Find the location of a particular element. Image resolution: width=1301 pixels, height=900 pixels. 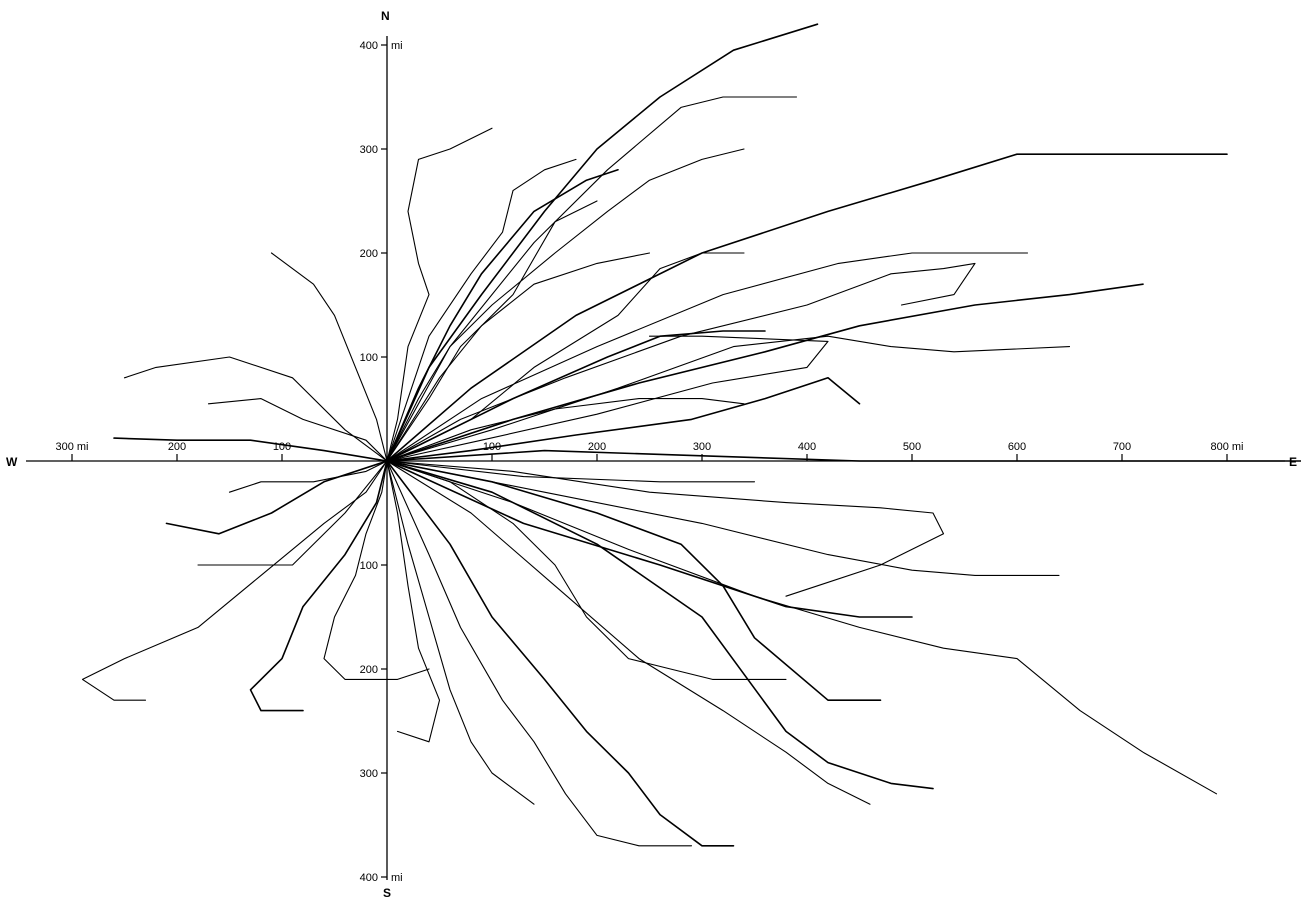

x-tick-label: 500 is located at coordinates (912, 447).